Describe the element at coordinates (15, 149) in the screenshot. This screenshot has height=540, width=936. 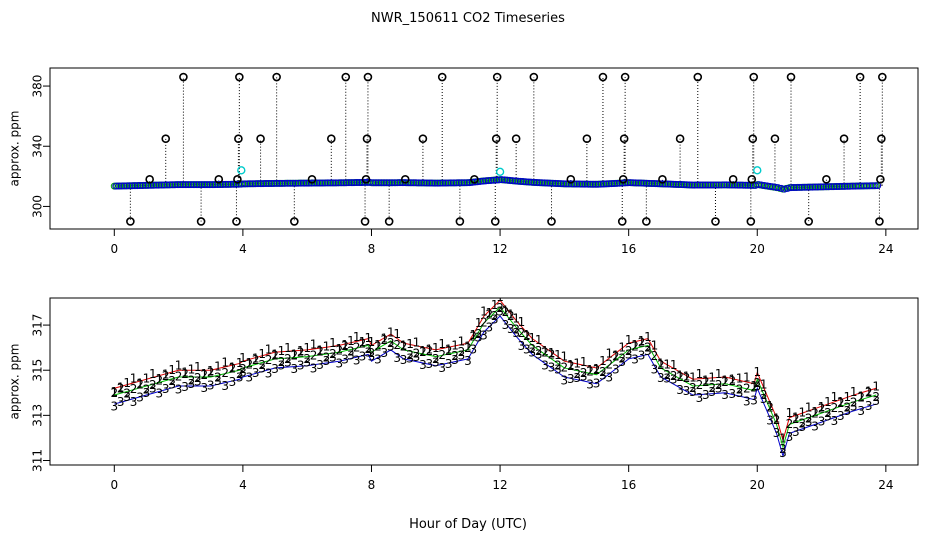
I see `y-axis-label: approx. ppm` at that location.